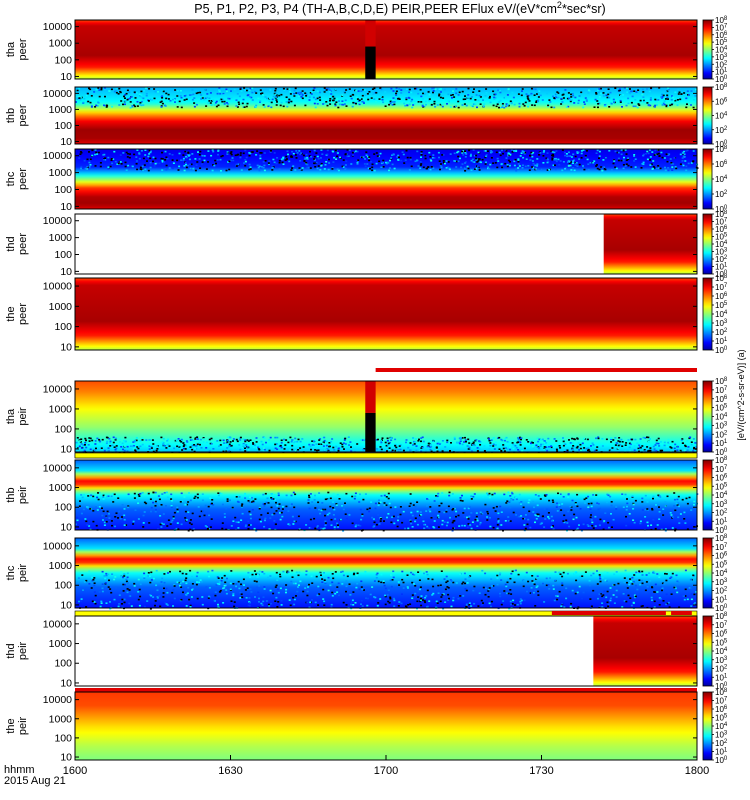 This screenshot has width=750, height=800. I want to click on panel-species-label: peer, so click(23, 244).